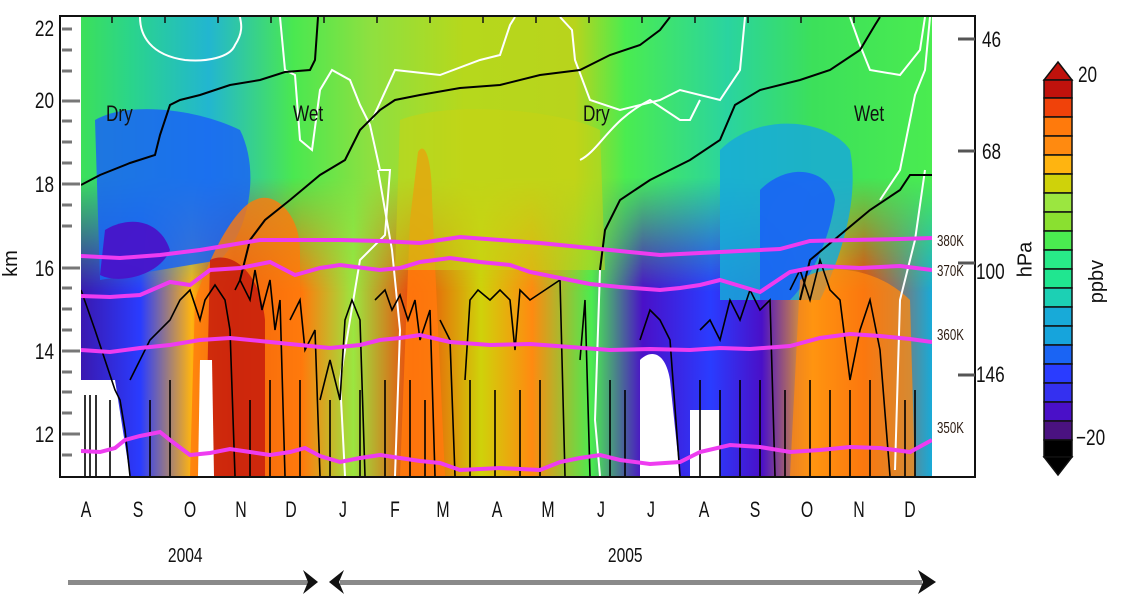 The width and height of the screenshot is (1127, 602). I want to click on y-axis-title-km: km, so click(11, 263).